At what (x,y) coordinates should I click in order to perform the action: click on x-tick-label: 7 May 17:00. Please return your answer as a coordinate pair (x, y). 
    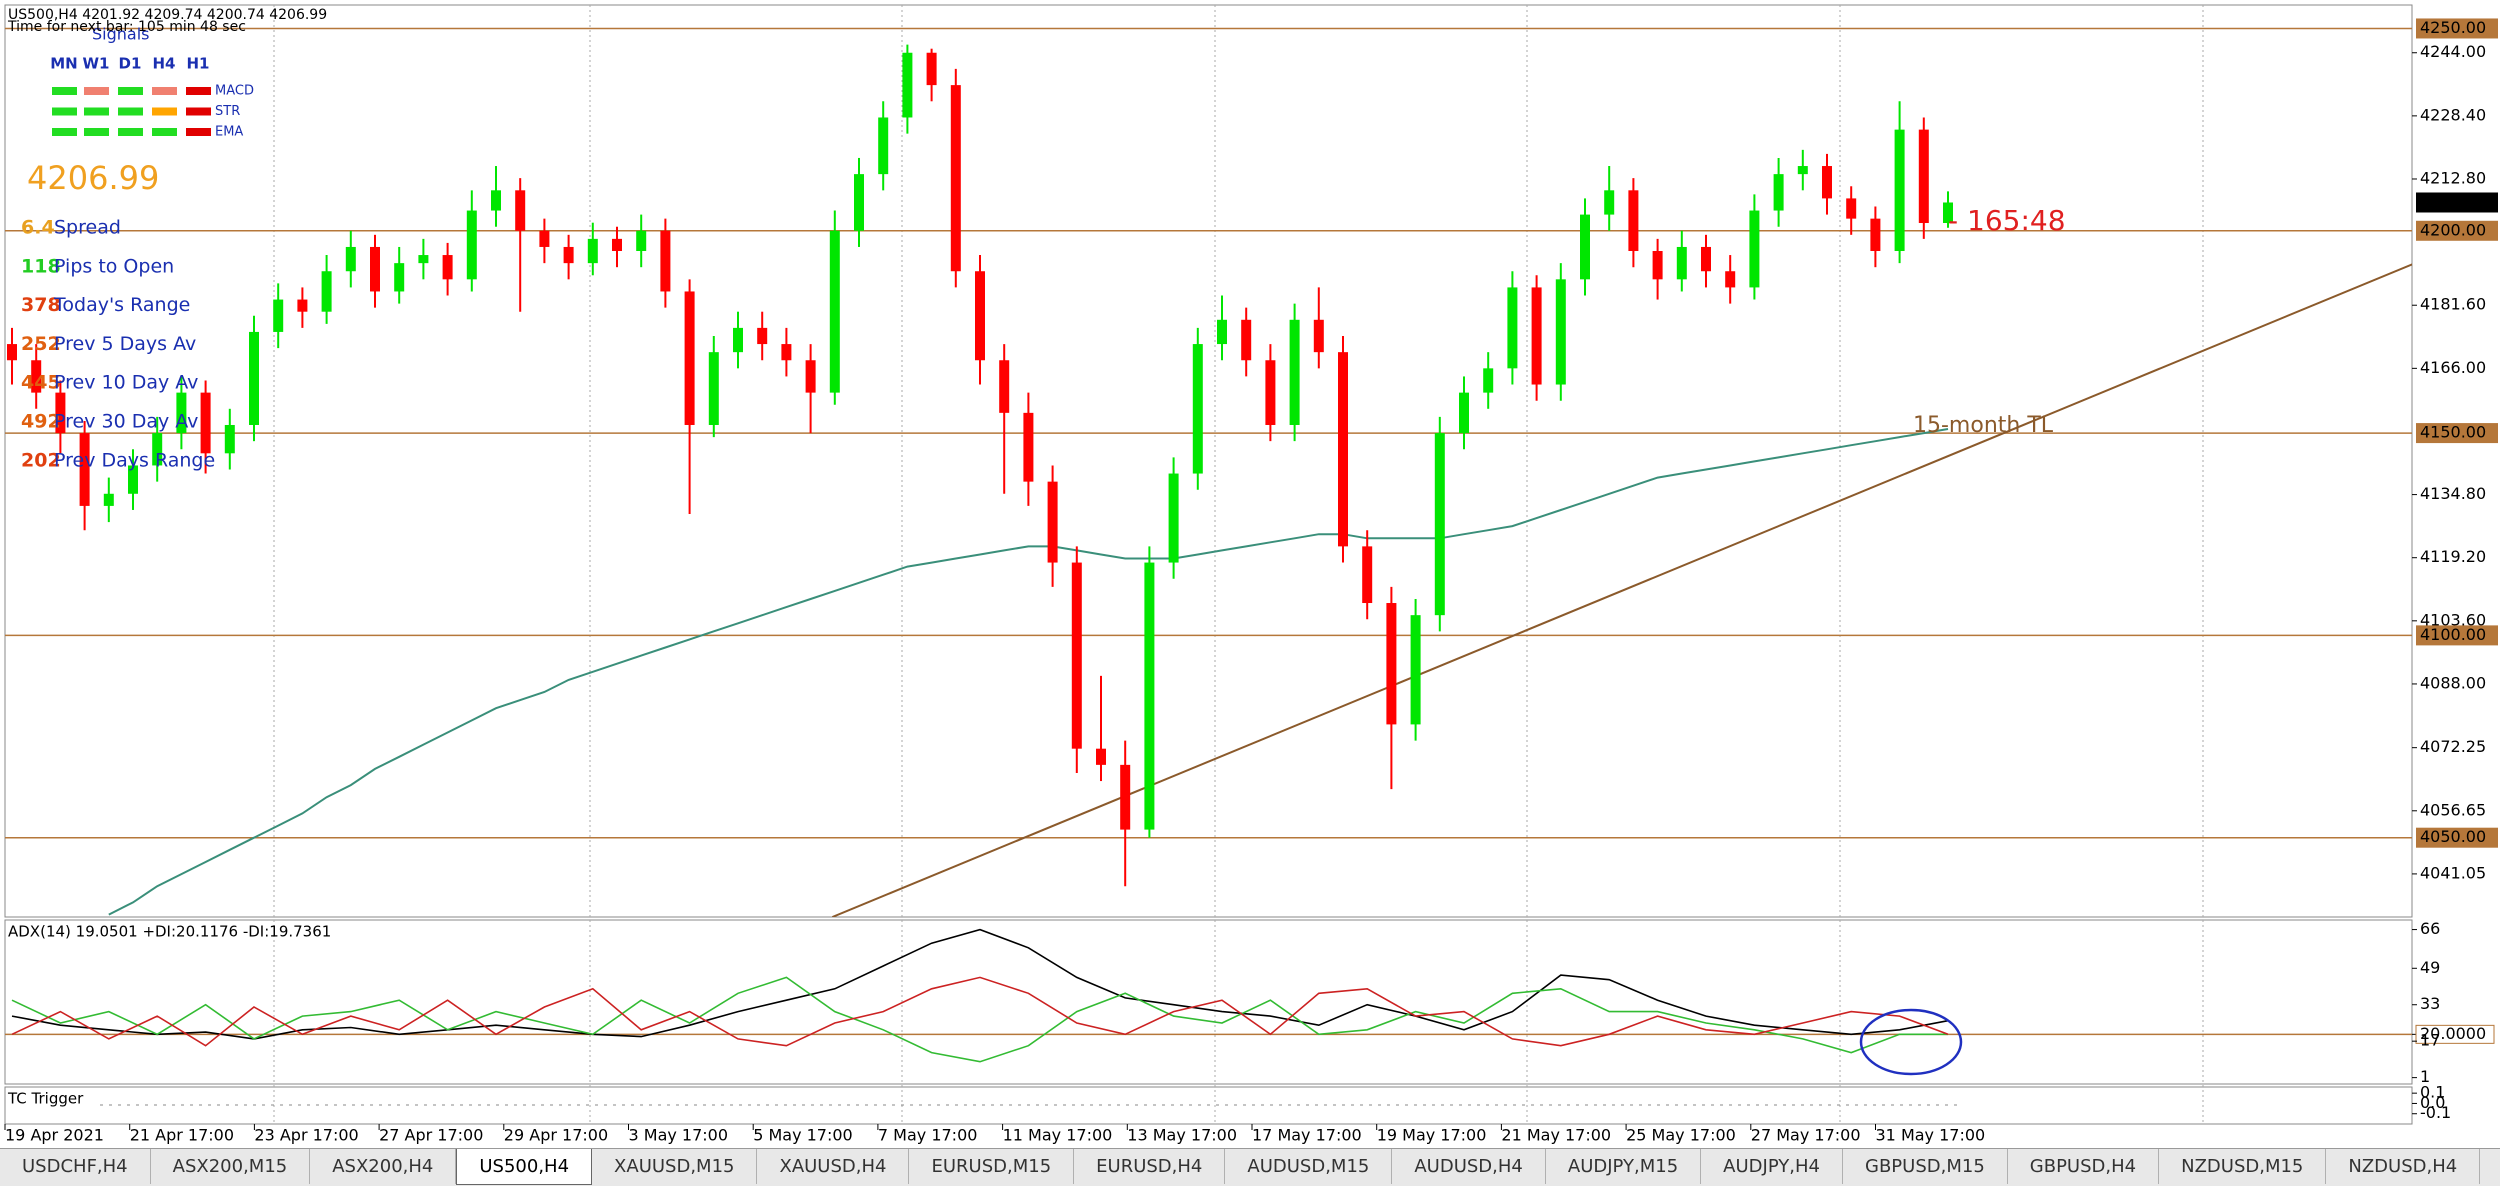
    Looking at the image, I should click on (928, 1135).